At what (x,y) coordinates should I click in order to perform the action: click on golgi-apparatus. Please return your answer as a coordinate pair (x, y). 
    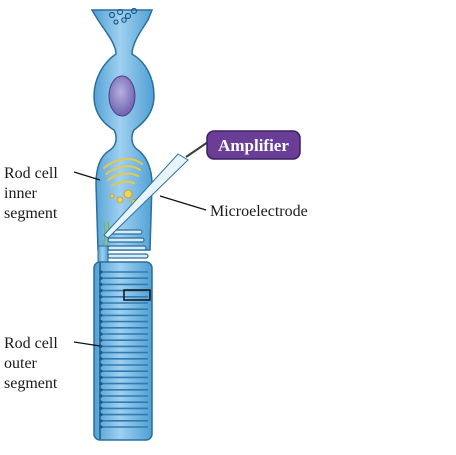
    Looking at the image, I should click on (123, 172).